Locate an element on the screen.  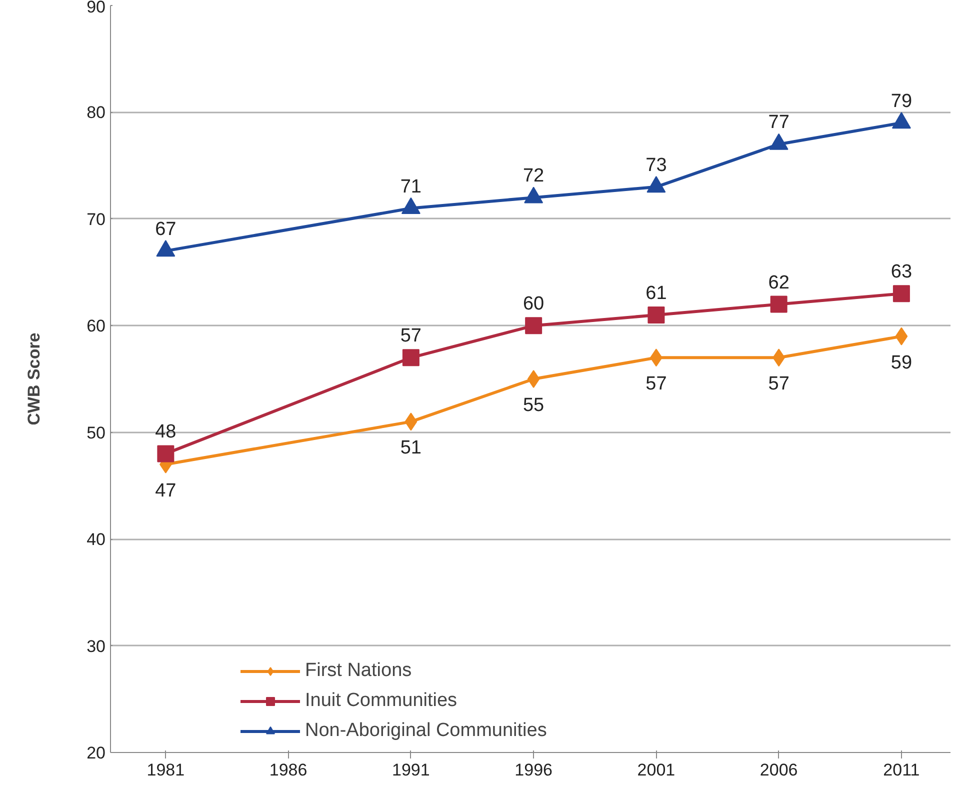
data-label: 63 is located at coordinates (901, 272).